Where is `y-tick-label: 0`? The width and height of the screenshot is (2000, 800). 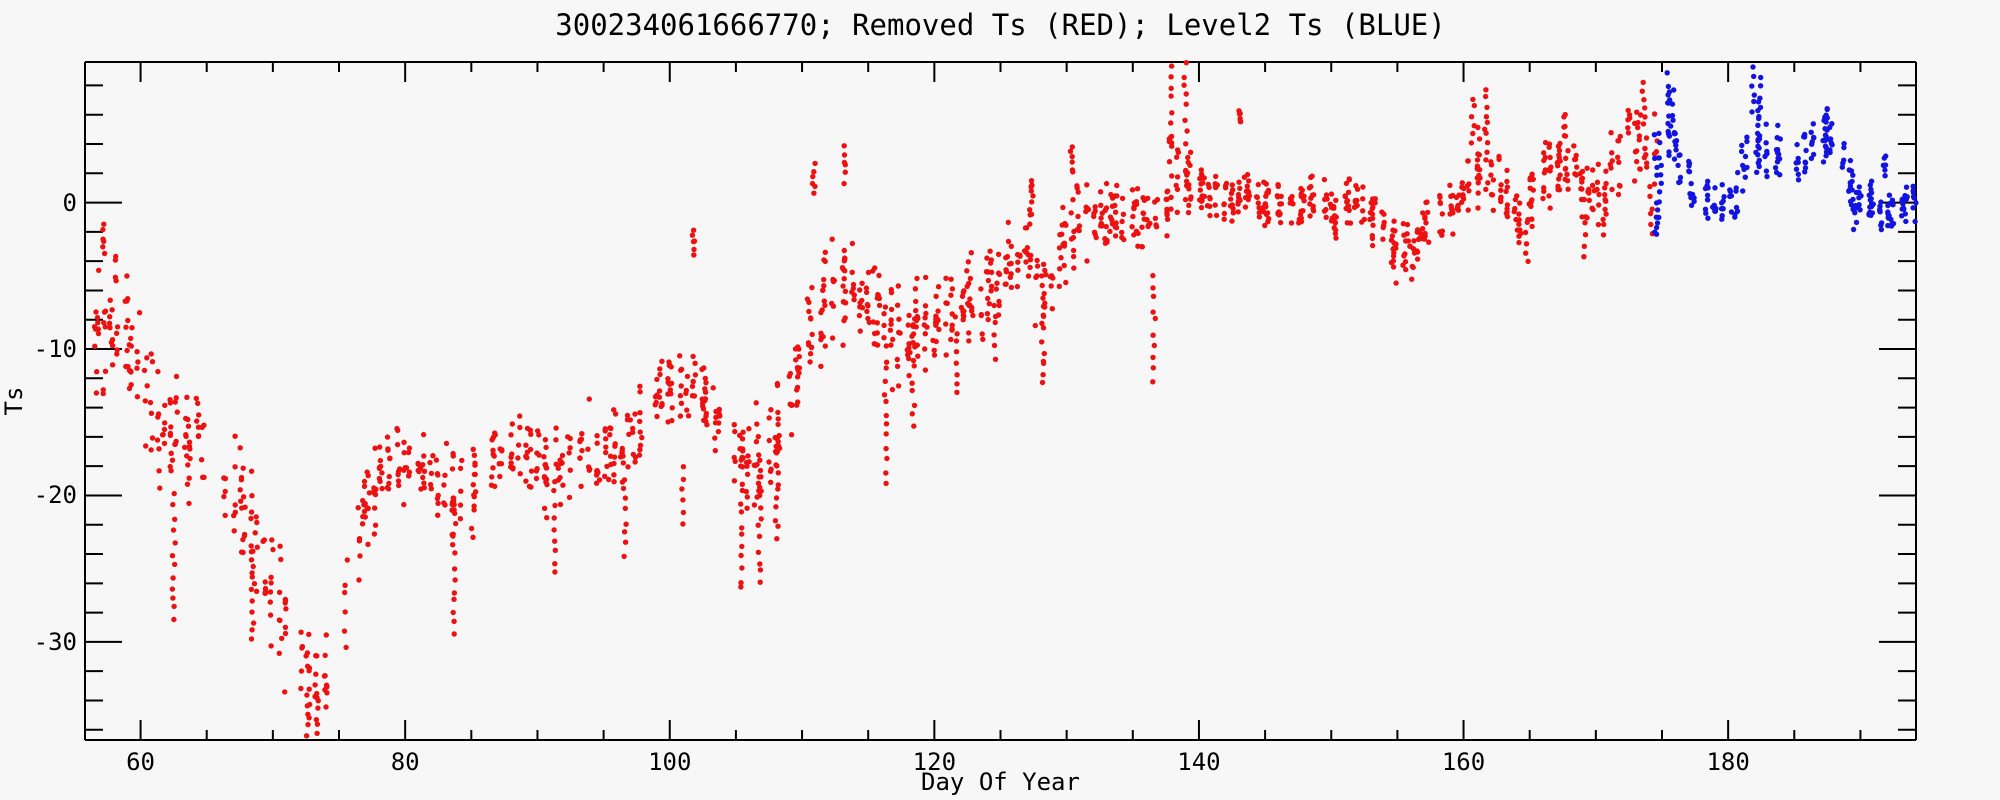
y-tick-label: 0 is located at coordinates (69, 202).